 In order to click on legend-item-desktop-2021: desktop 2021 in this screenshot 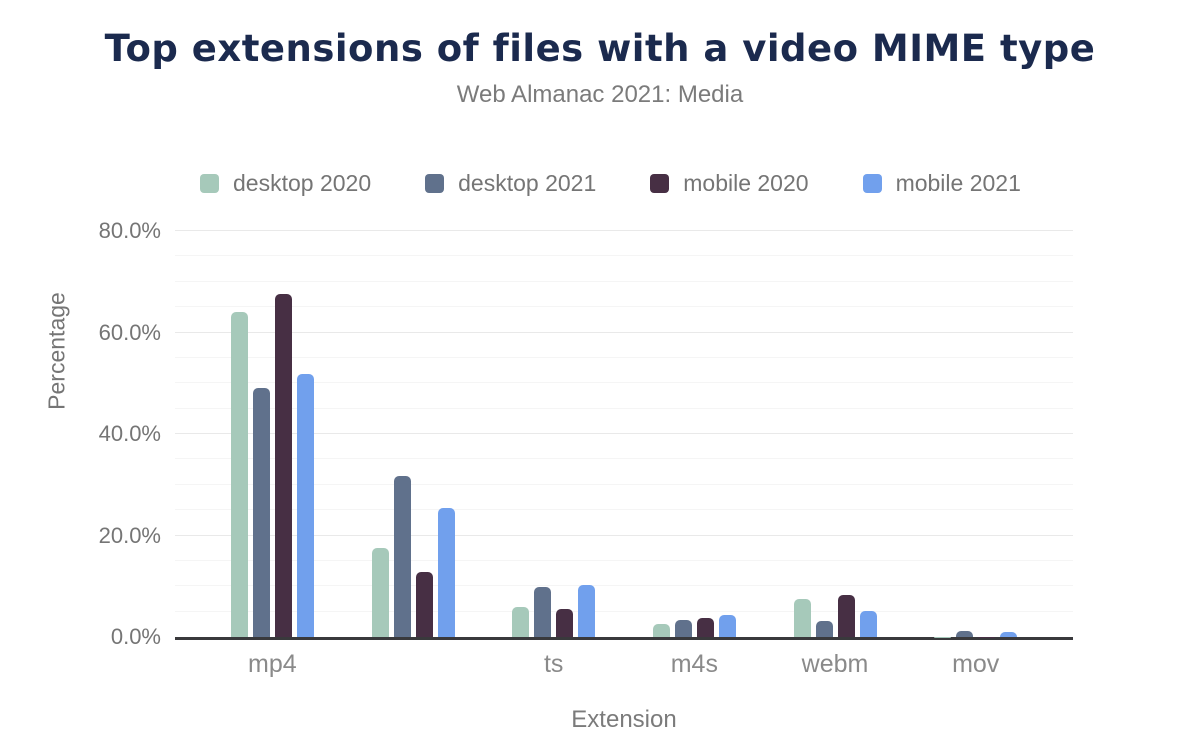, I will do `click(510, 183)`.